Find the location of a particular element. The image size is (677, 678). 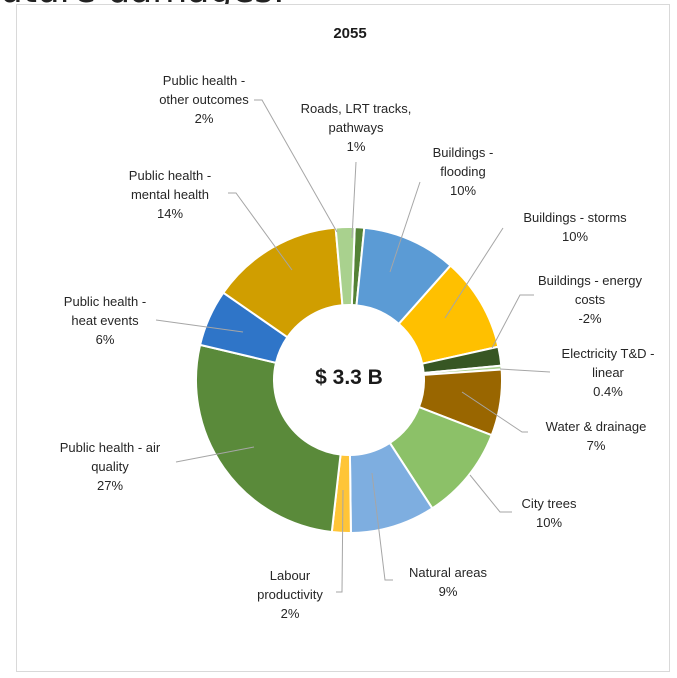

slice-label-line: quality is located at coordinates (110, 466).